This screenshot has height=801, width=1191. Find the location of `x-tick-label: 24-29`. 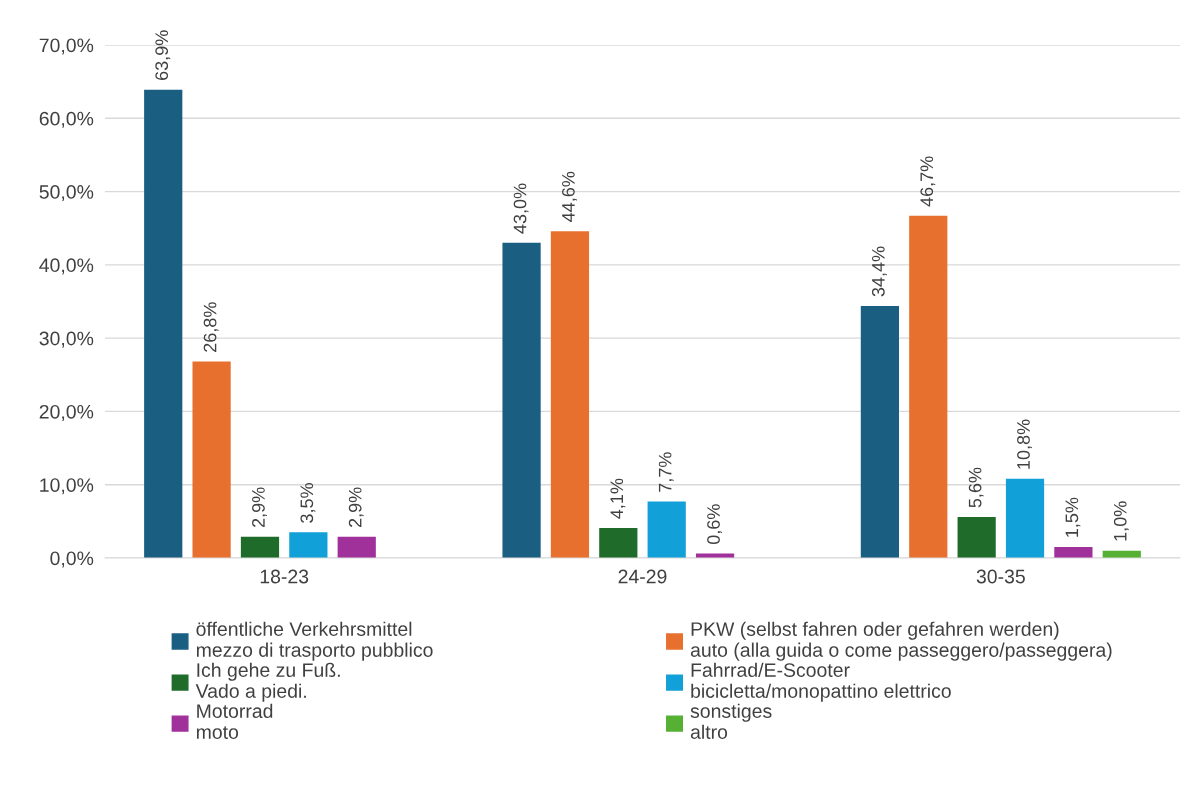

x-tick-label: 24-29 is located at coordinates (642, 576).